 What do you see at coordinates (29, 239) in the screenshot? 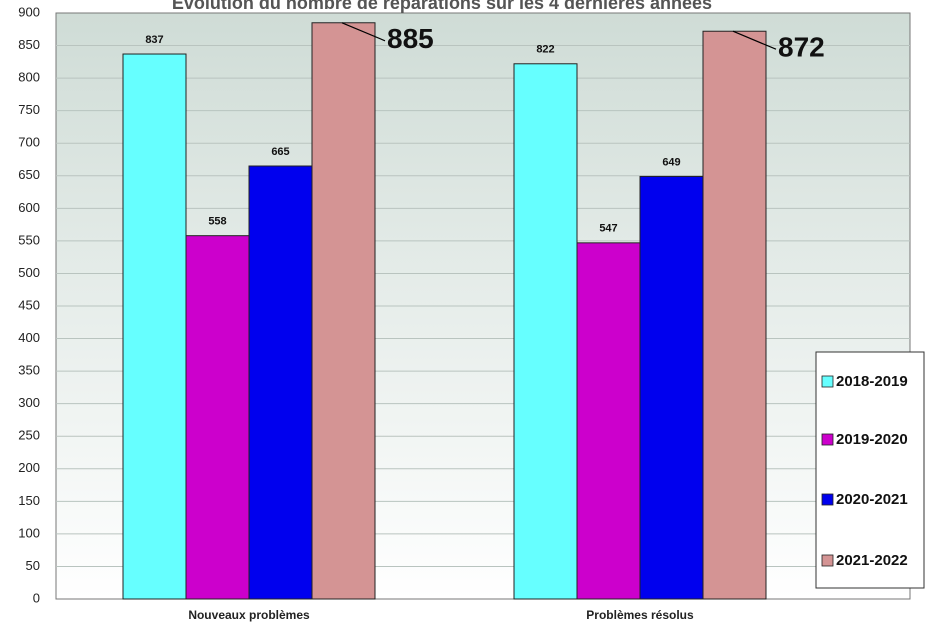
I see `y-tick-label: 550` at bounding box center [29, 239].